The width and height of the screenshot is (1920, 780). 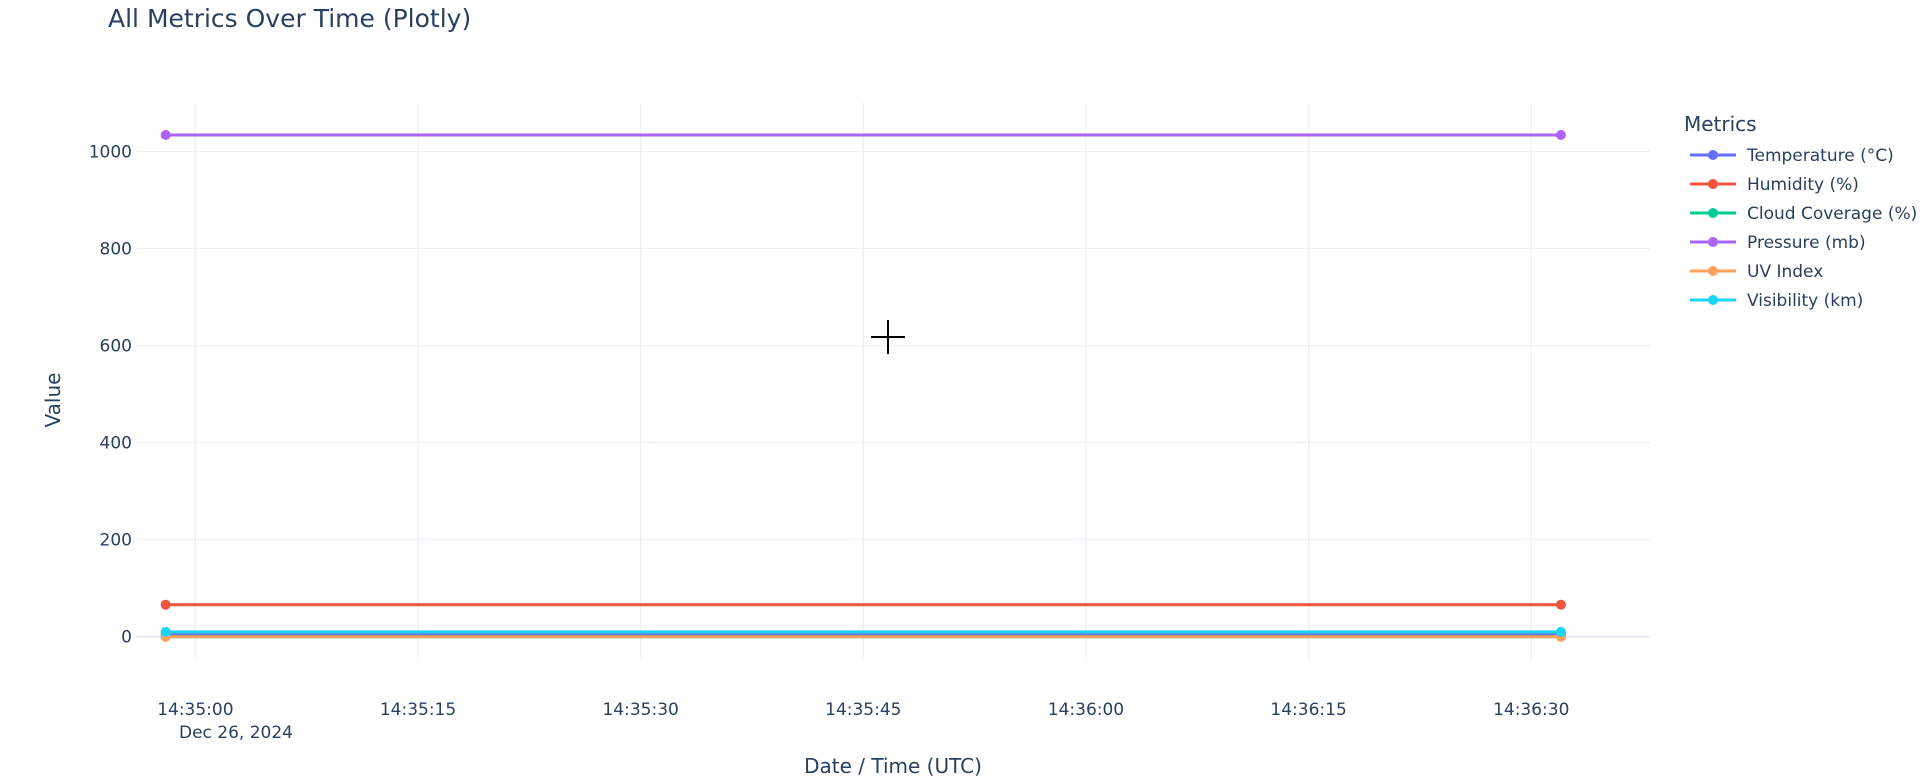 I want to click on legend-item: Cloud Coverage (%), so click(x=1803, y=214).